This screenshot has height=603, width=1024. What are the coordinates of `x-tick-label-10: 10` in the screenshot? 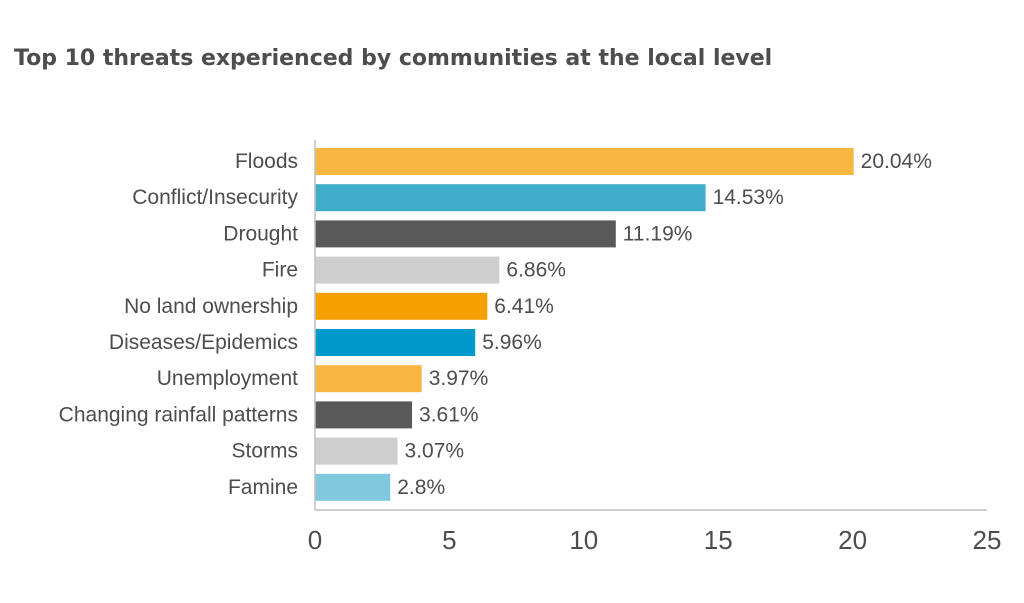 It's located at (583, 540).